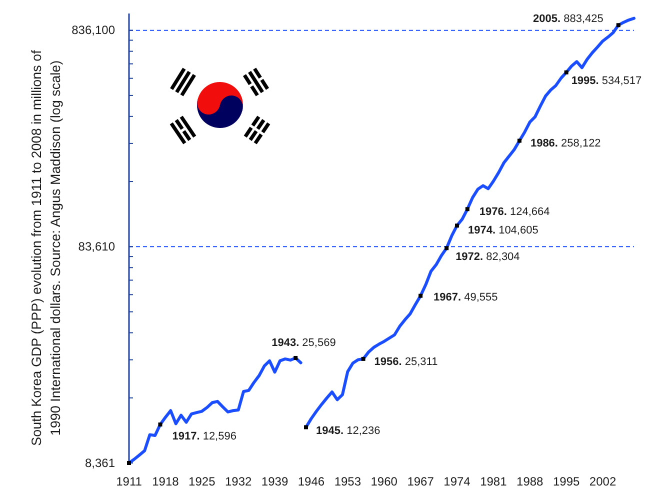 This screenshot has width=650, height=497. I want to click on data-label: 1967. 49,555, so click(466, 298).